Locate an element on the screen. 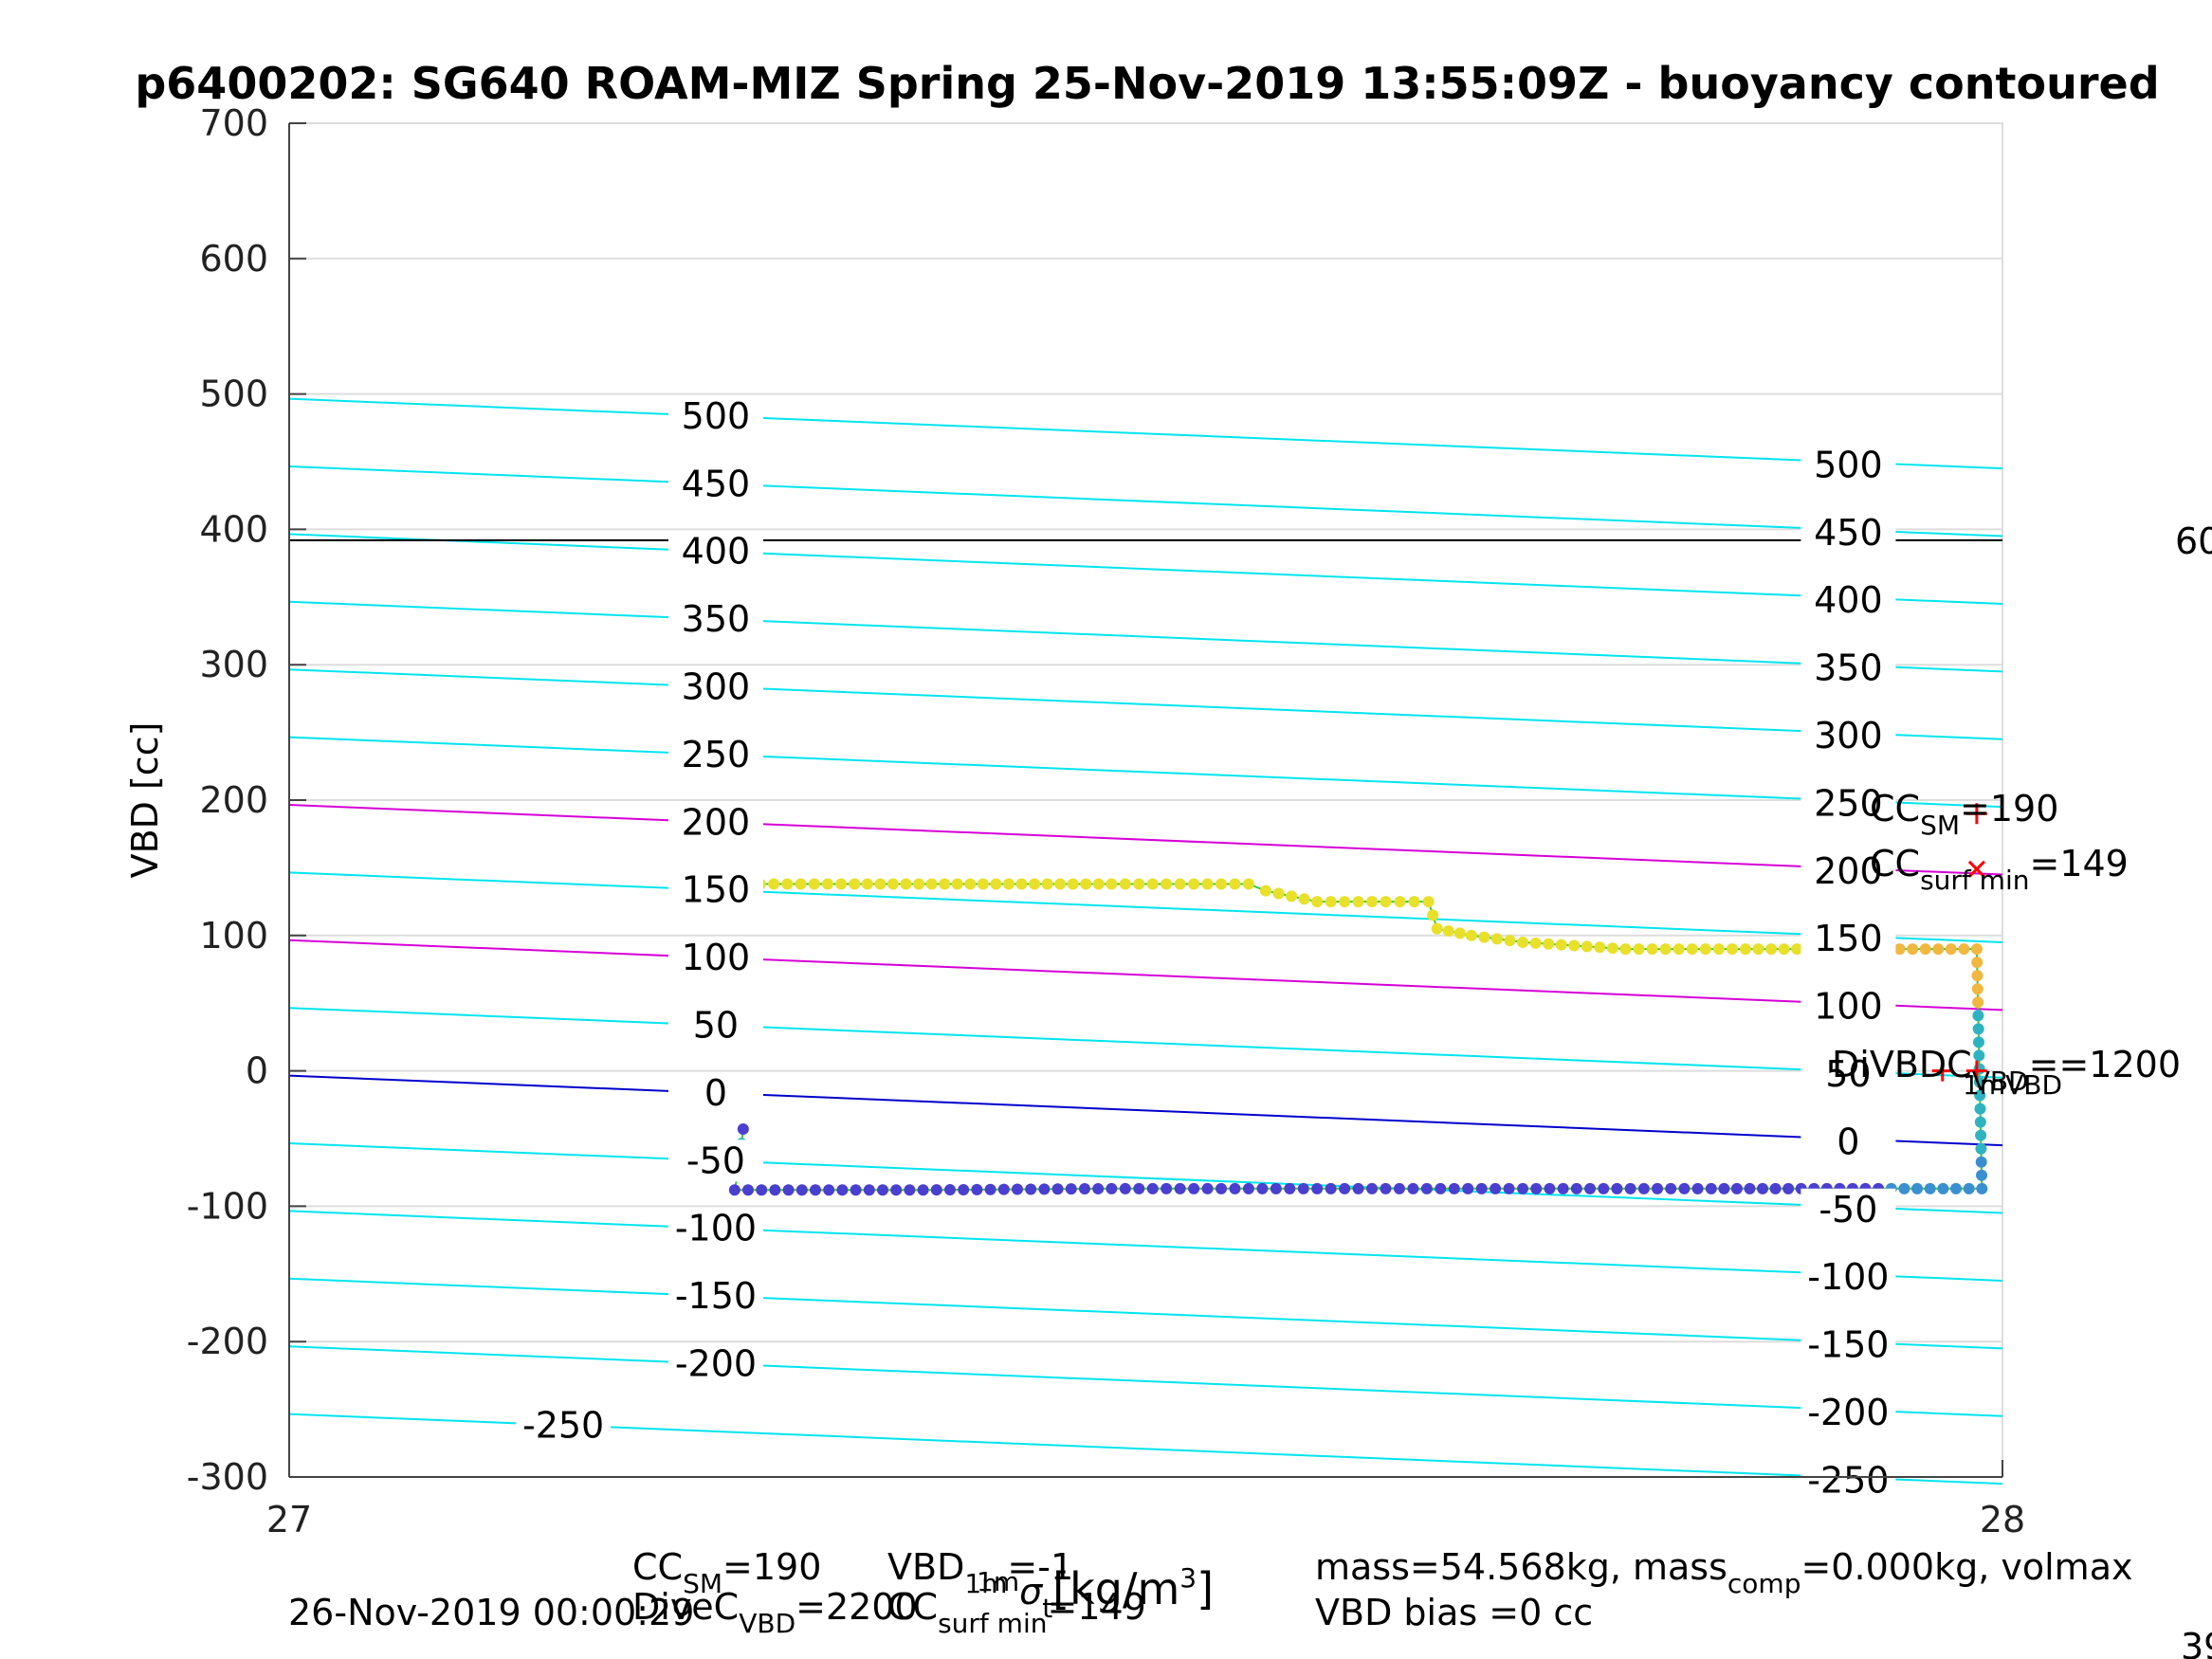 The width and height of the screenshot is (2212, 1659). y-ticks: 700 600 500 400 300 200 100 0 -100 -200 -300 is located at coordinates (246, 800).